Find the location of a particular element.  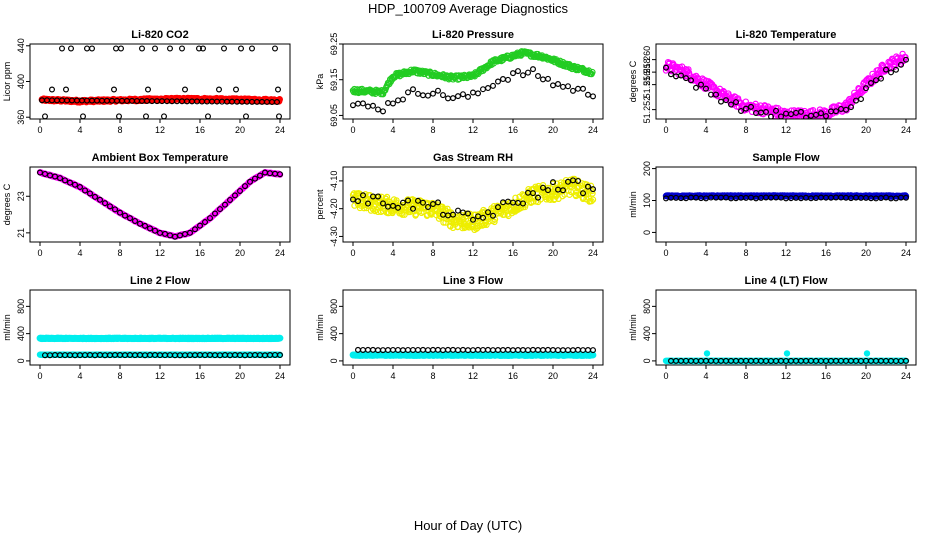

x-tick-label: 8 is located at coordinates (119, 376).